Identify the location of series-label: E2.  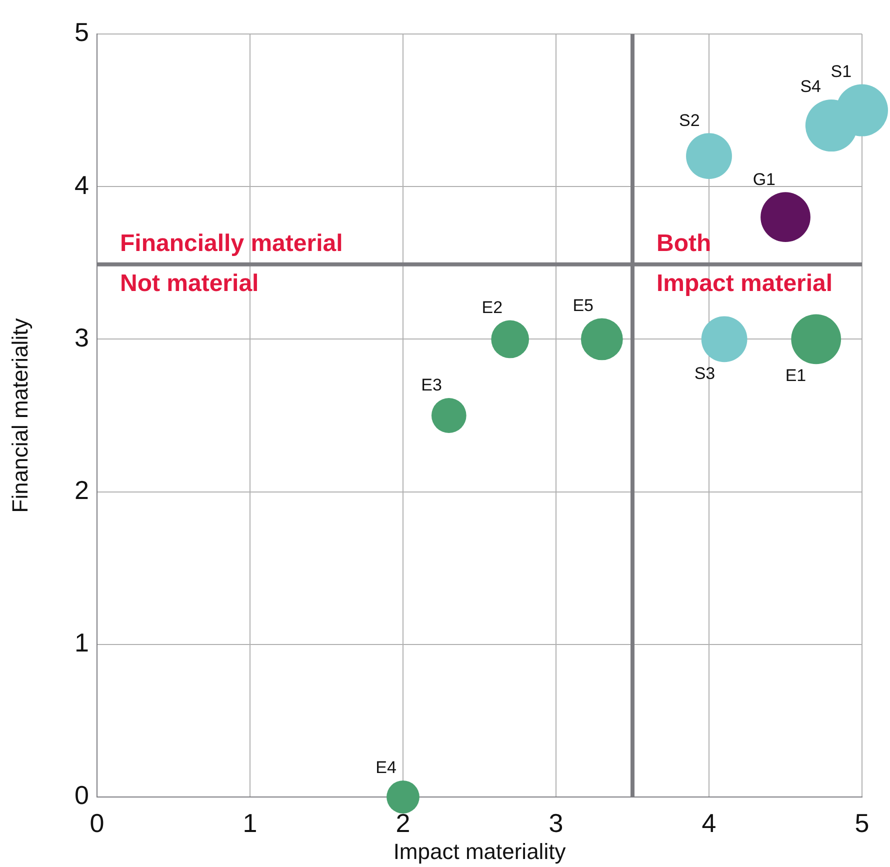
(492, 307).